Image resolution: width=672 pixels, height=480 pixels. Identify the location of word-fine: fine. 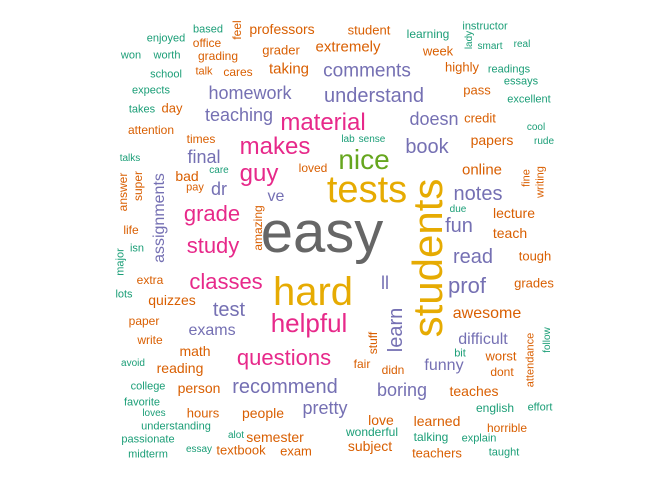
(526, 178).